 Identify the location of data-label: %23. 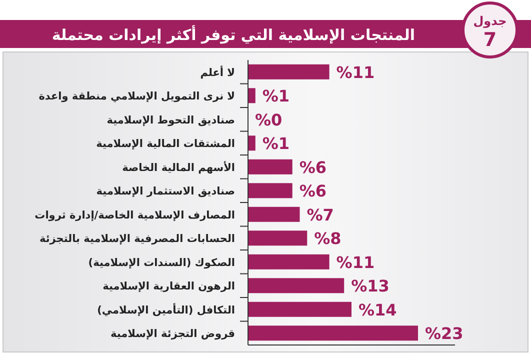
(444, 334).